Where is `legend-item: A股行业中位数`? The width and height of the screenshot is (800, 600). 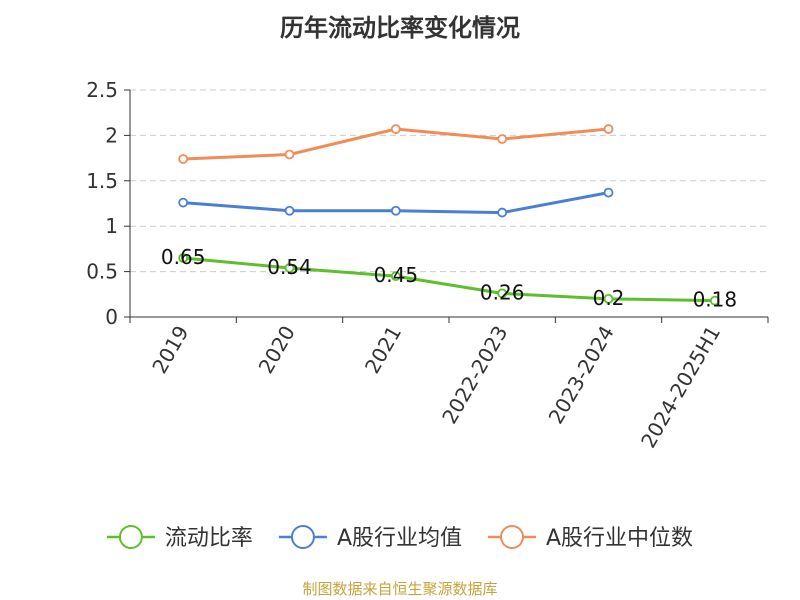 legend-item: A股行业中位数 is located at coordinates (590, 538).